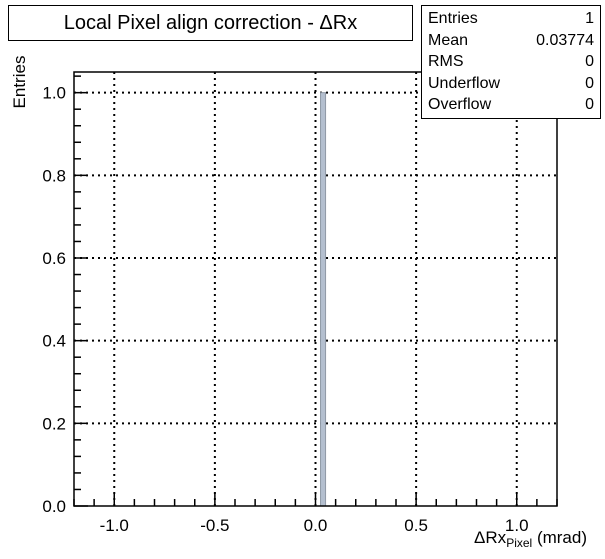 Image resolution: width=605 pixels, height=559 pixels. Describe the element at coordinates (54, 506) in the screenshot. I see `y-tick-label: 0.0` at that location.